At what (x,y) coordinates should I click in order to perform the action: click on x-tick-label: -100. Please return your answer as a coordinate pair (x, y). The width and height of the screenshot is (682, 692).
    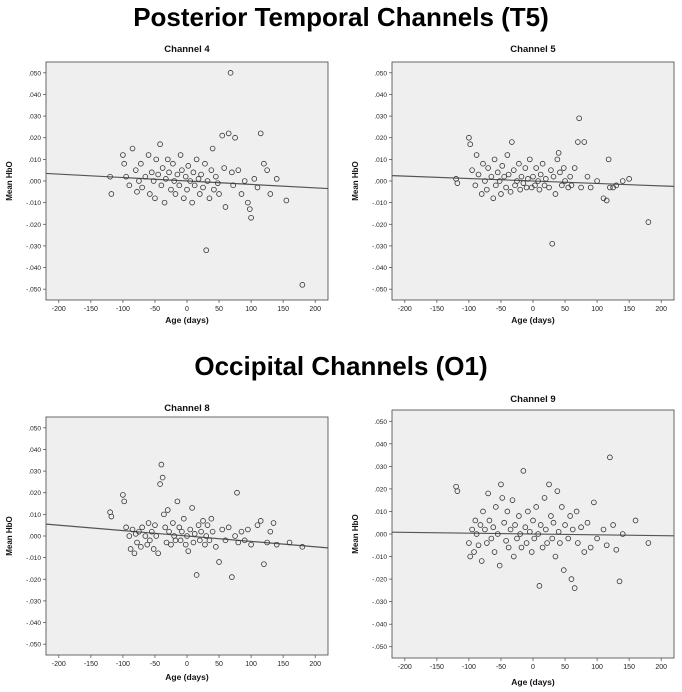
    Looking at the image, I should click on (123, 309).